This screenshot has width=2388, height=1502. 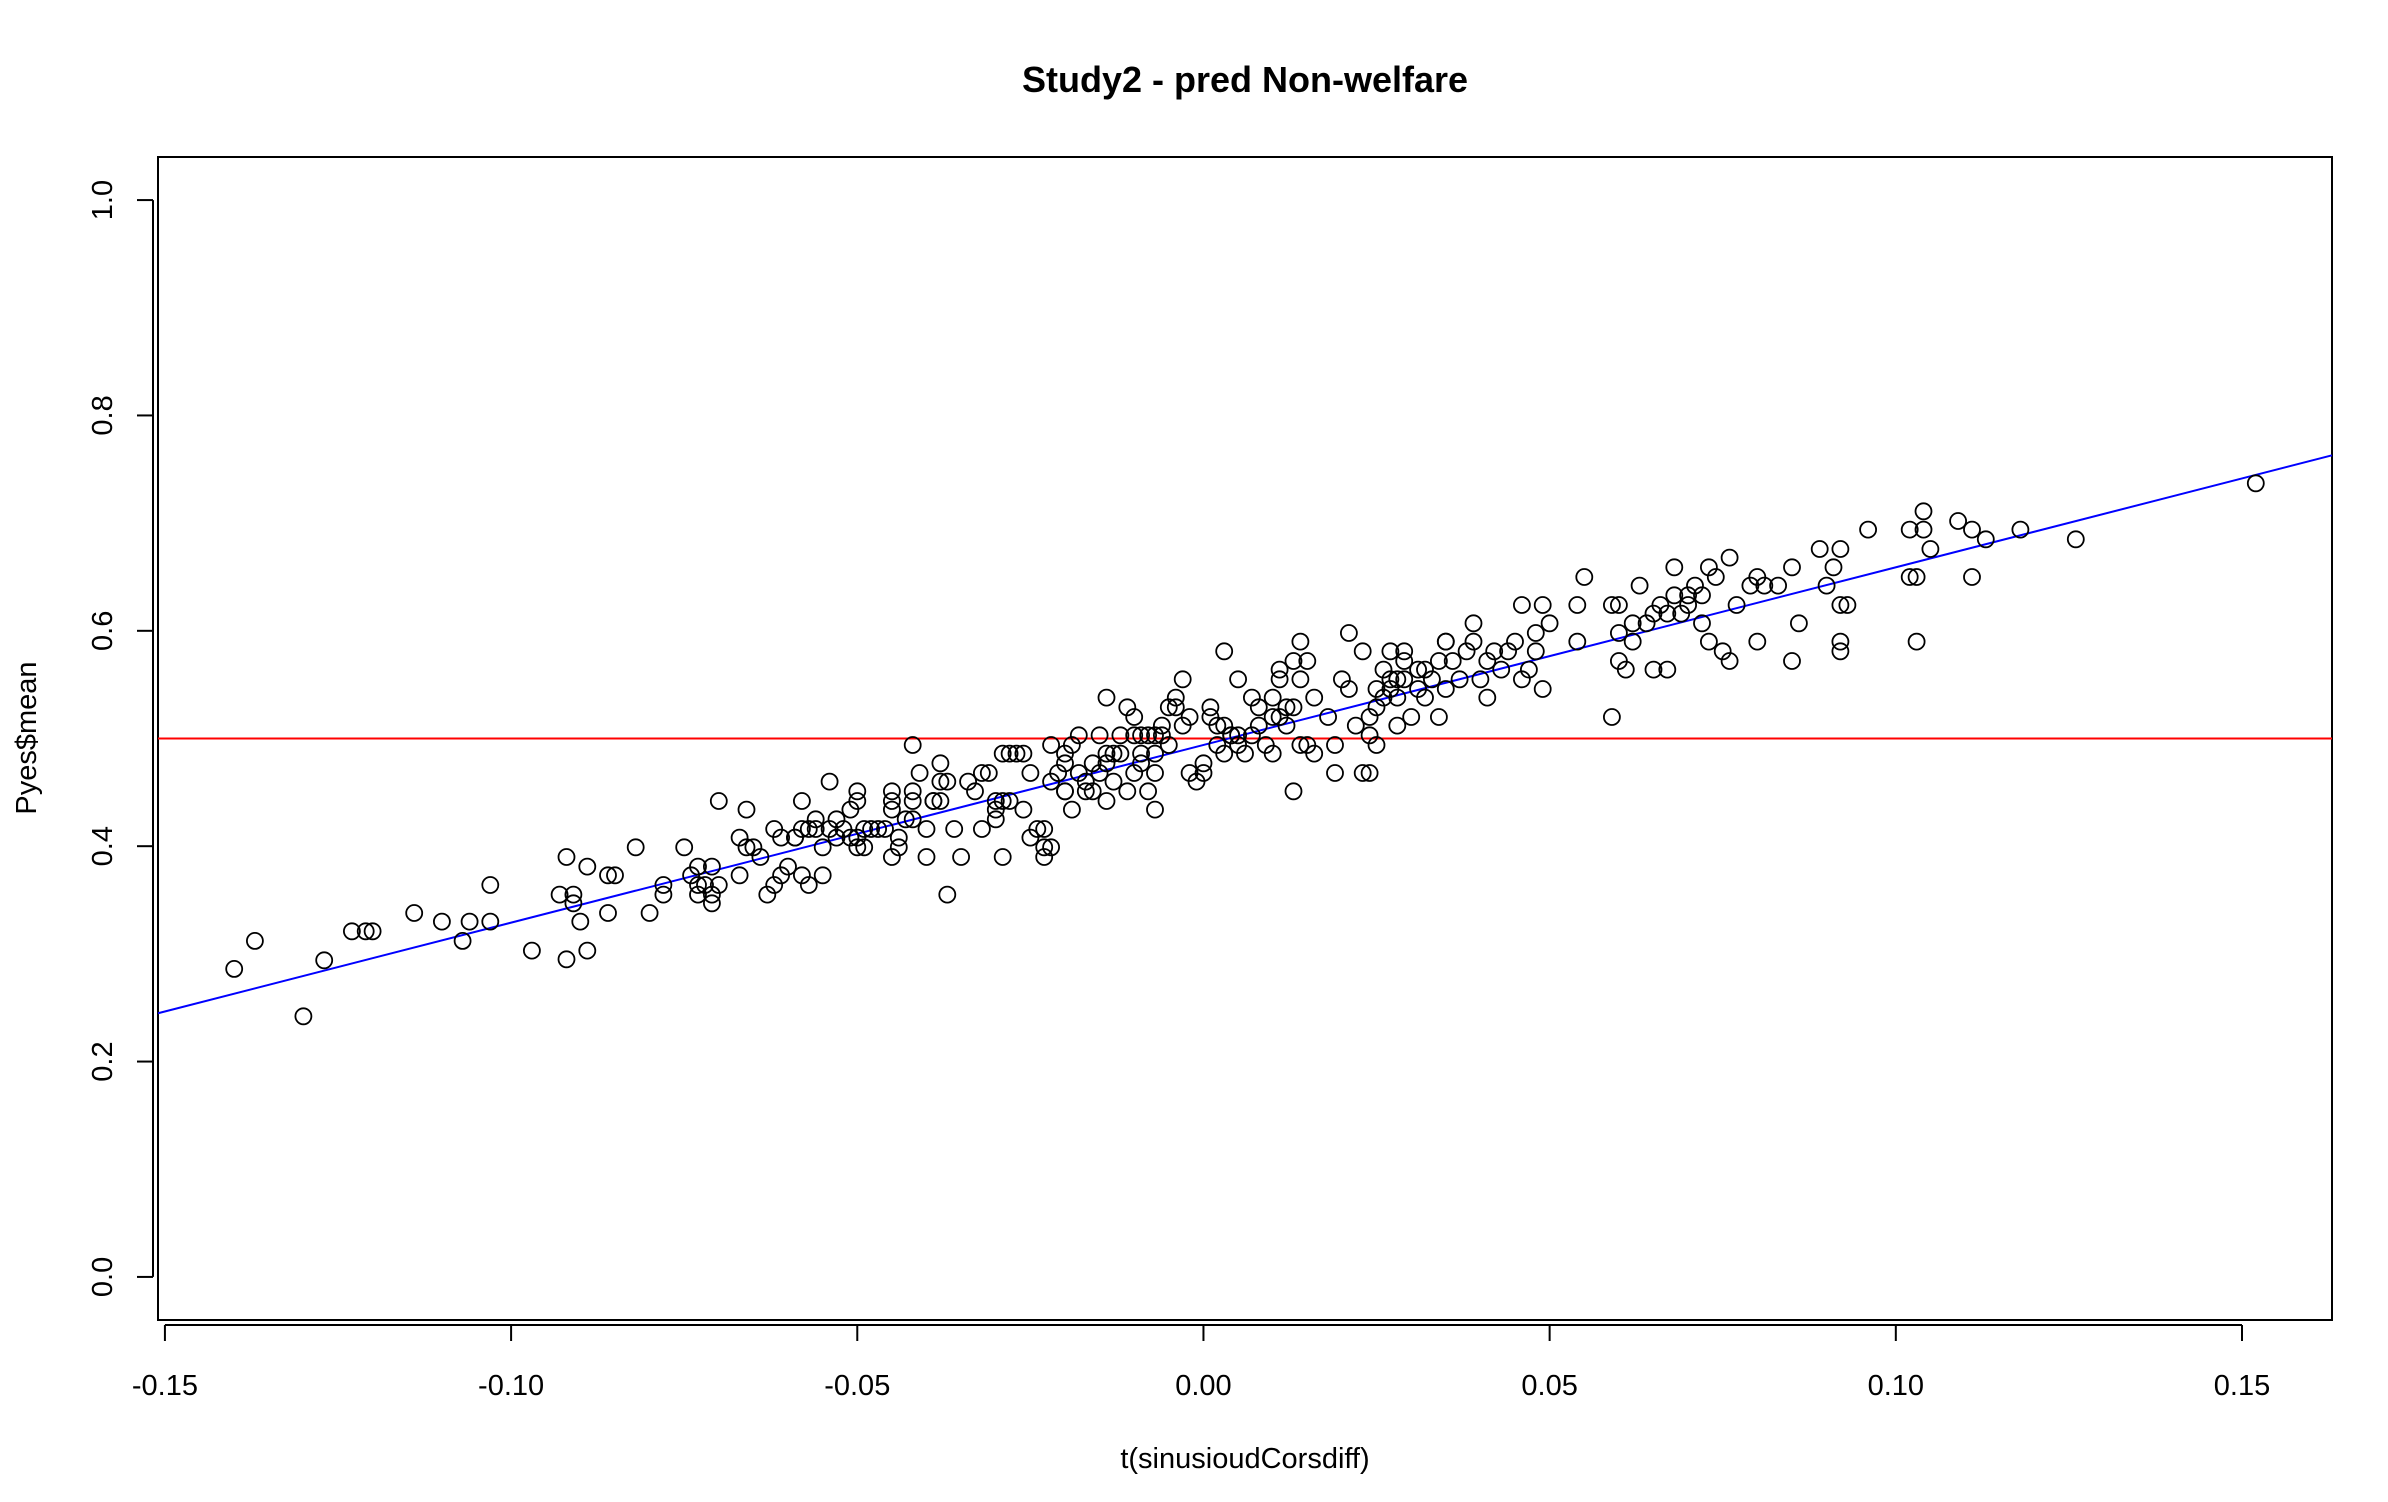 What do you see at coordinates (27, 737) in the screenshot?
I see `y-axis-label: Pyes$mean` at bounding box center [27, 737].